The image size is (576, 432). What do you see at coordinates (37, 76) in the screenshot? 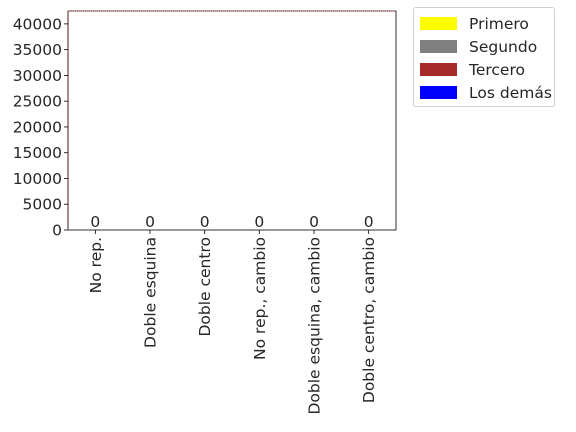
I see `y-tick-label: 30000` at bounding box center [37, 76].